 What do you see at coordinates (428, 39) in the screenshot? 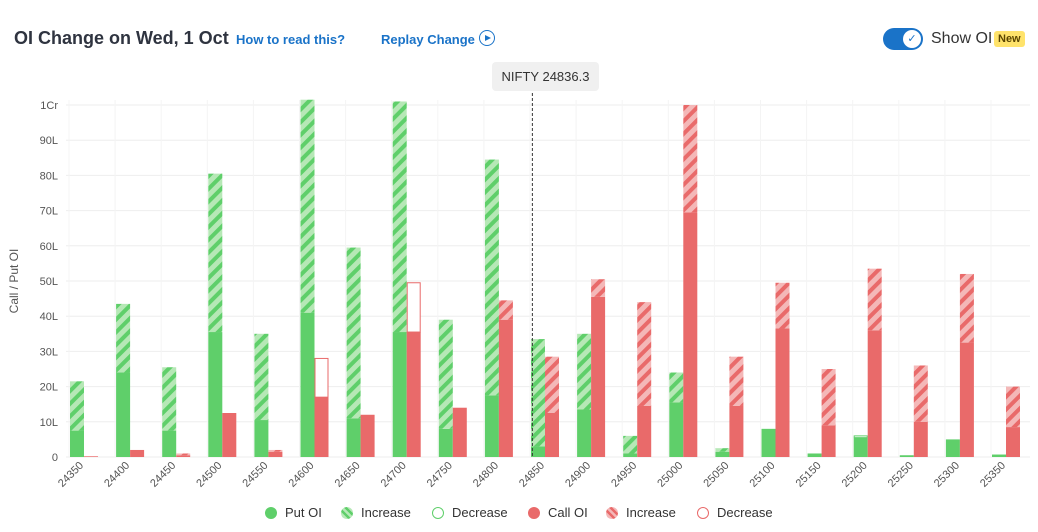
I see `replay-change-link: Replay Change` at bounding box center [428, 39].